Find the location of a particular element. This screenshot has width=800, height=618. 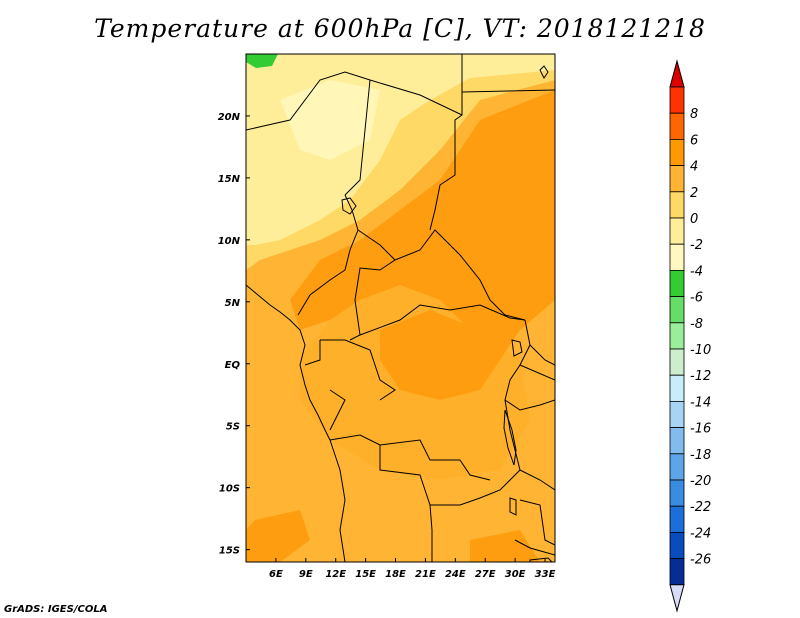

grads-credit: GrADS: IGES/COLA is located at coordinates (56, 609).